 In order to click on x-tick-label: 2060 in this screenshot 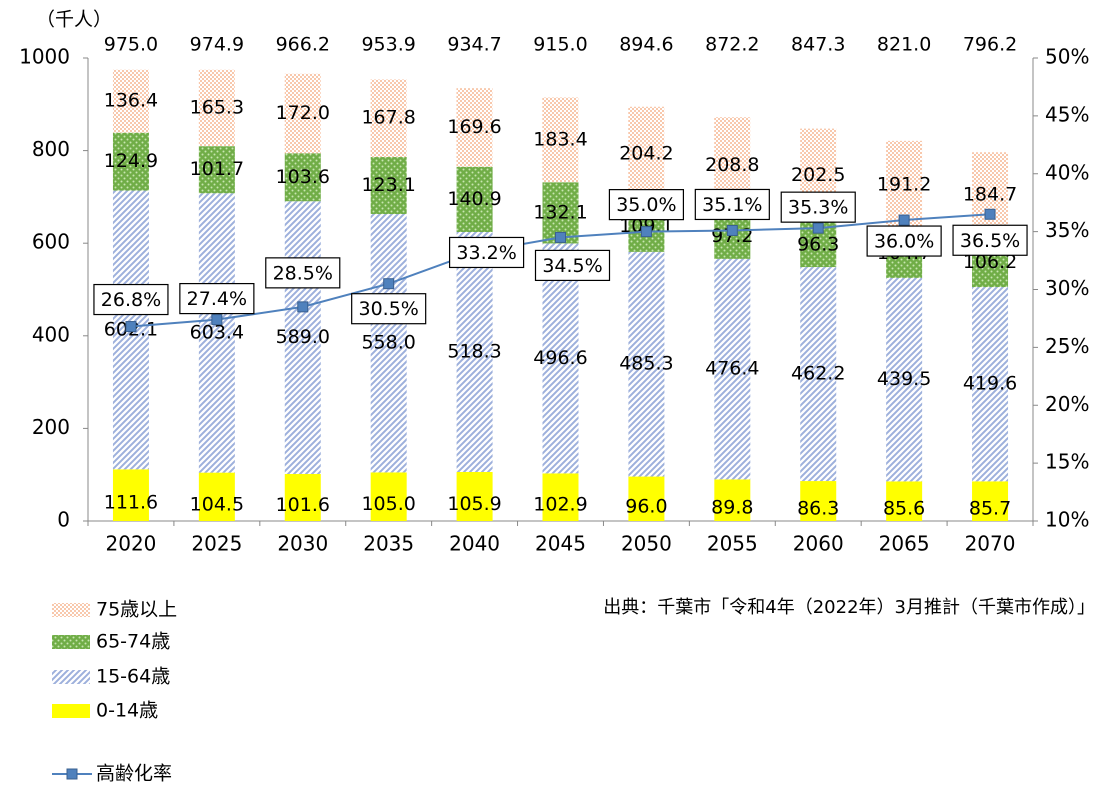, I will do `click(818, 544)`.